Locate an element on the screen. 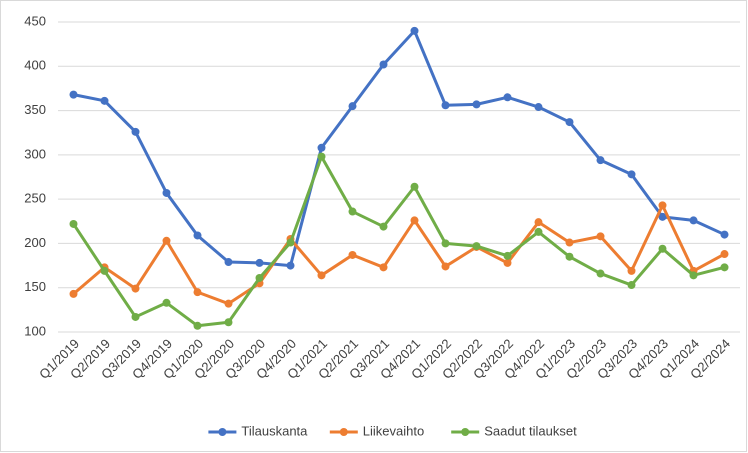 The width and height of the screenshot is (748, 453). legend-label: Tilauskanta is located at coordinates (274, 430).